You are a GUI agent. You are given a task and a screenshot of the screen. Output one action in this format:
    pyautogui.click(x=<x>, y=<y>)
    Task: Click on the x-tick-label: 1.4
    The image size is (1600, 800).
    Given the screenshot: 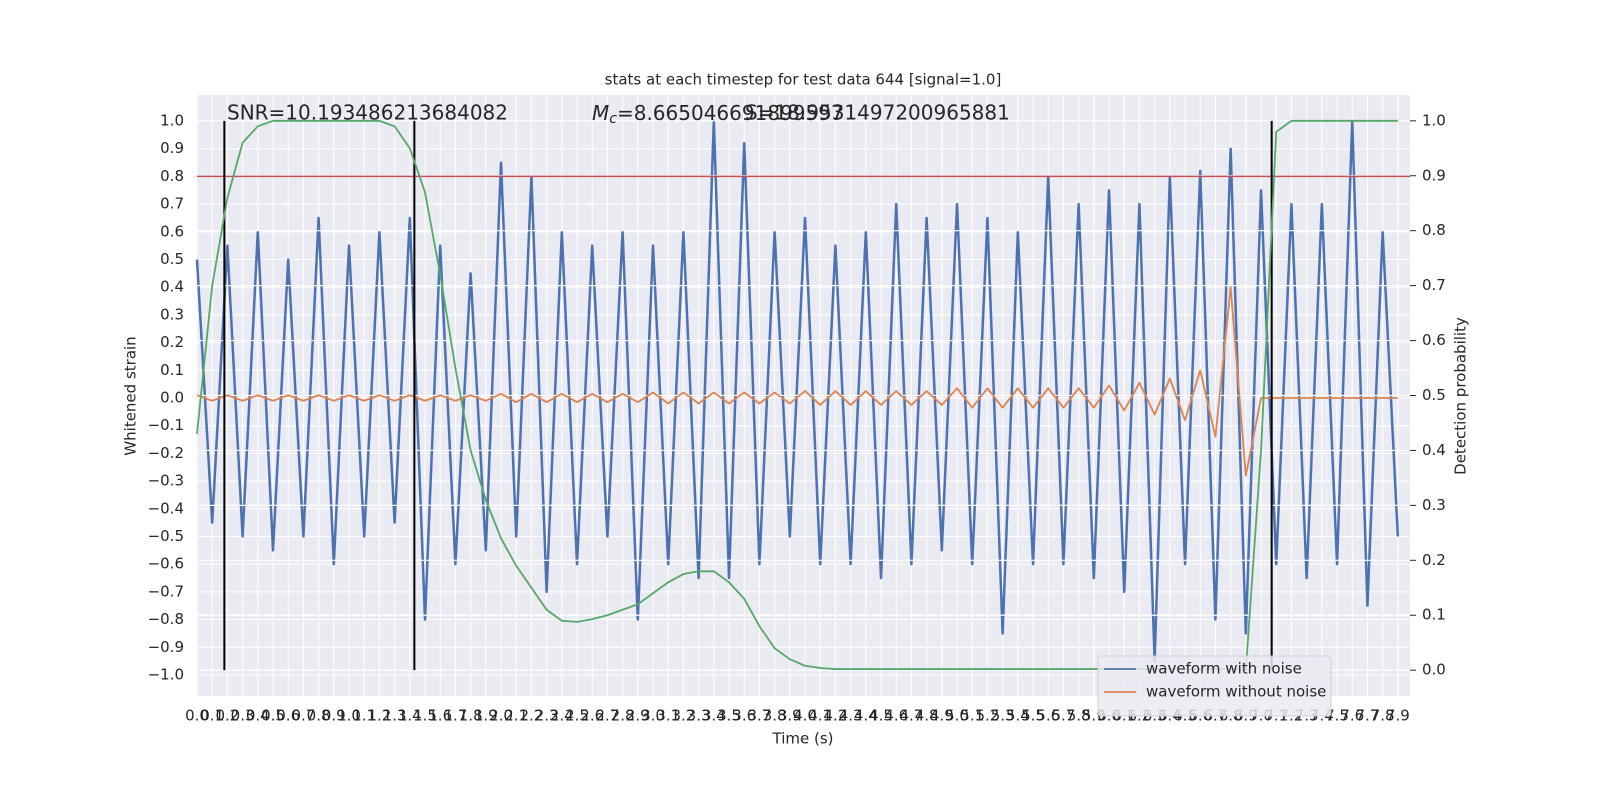 What is the action you would take?
    pyautogui.click(x=410, y=716)
    